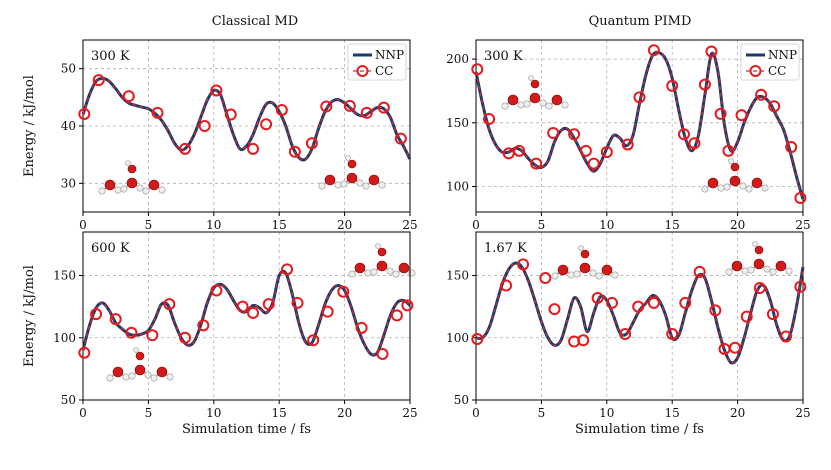  Describe the element at coordinates (110, 56) in the screenshot. I see `temperature-label: 300 K` at that location.